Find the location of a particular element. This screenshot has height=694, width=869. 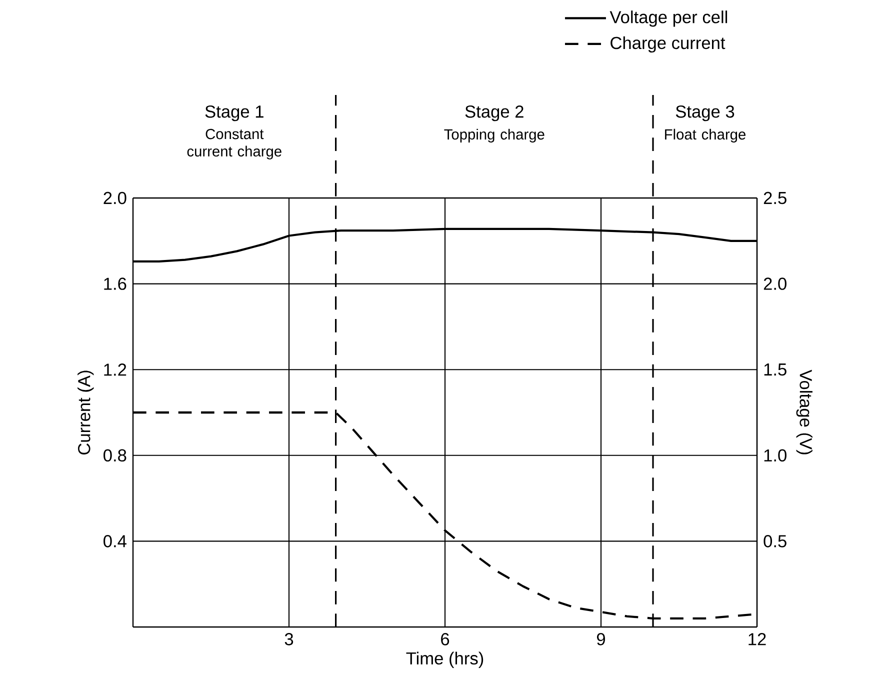

text: Stage 1 is located at coordinates (234, 113).